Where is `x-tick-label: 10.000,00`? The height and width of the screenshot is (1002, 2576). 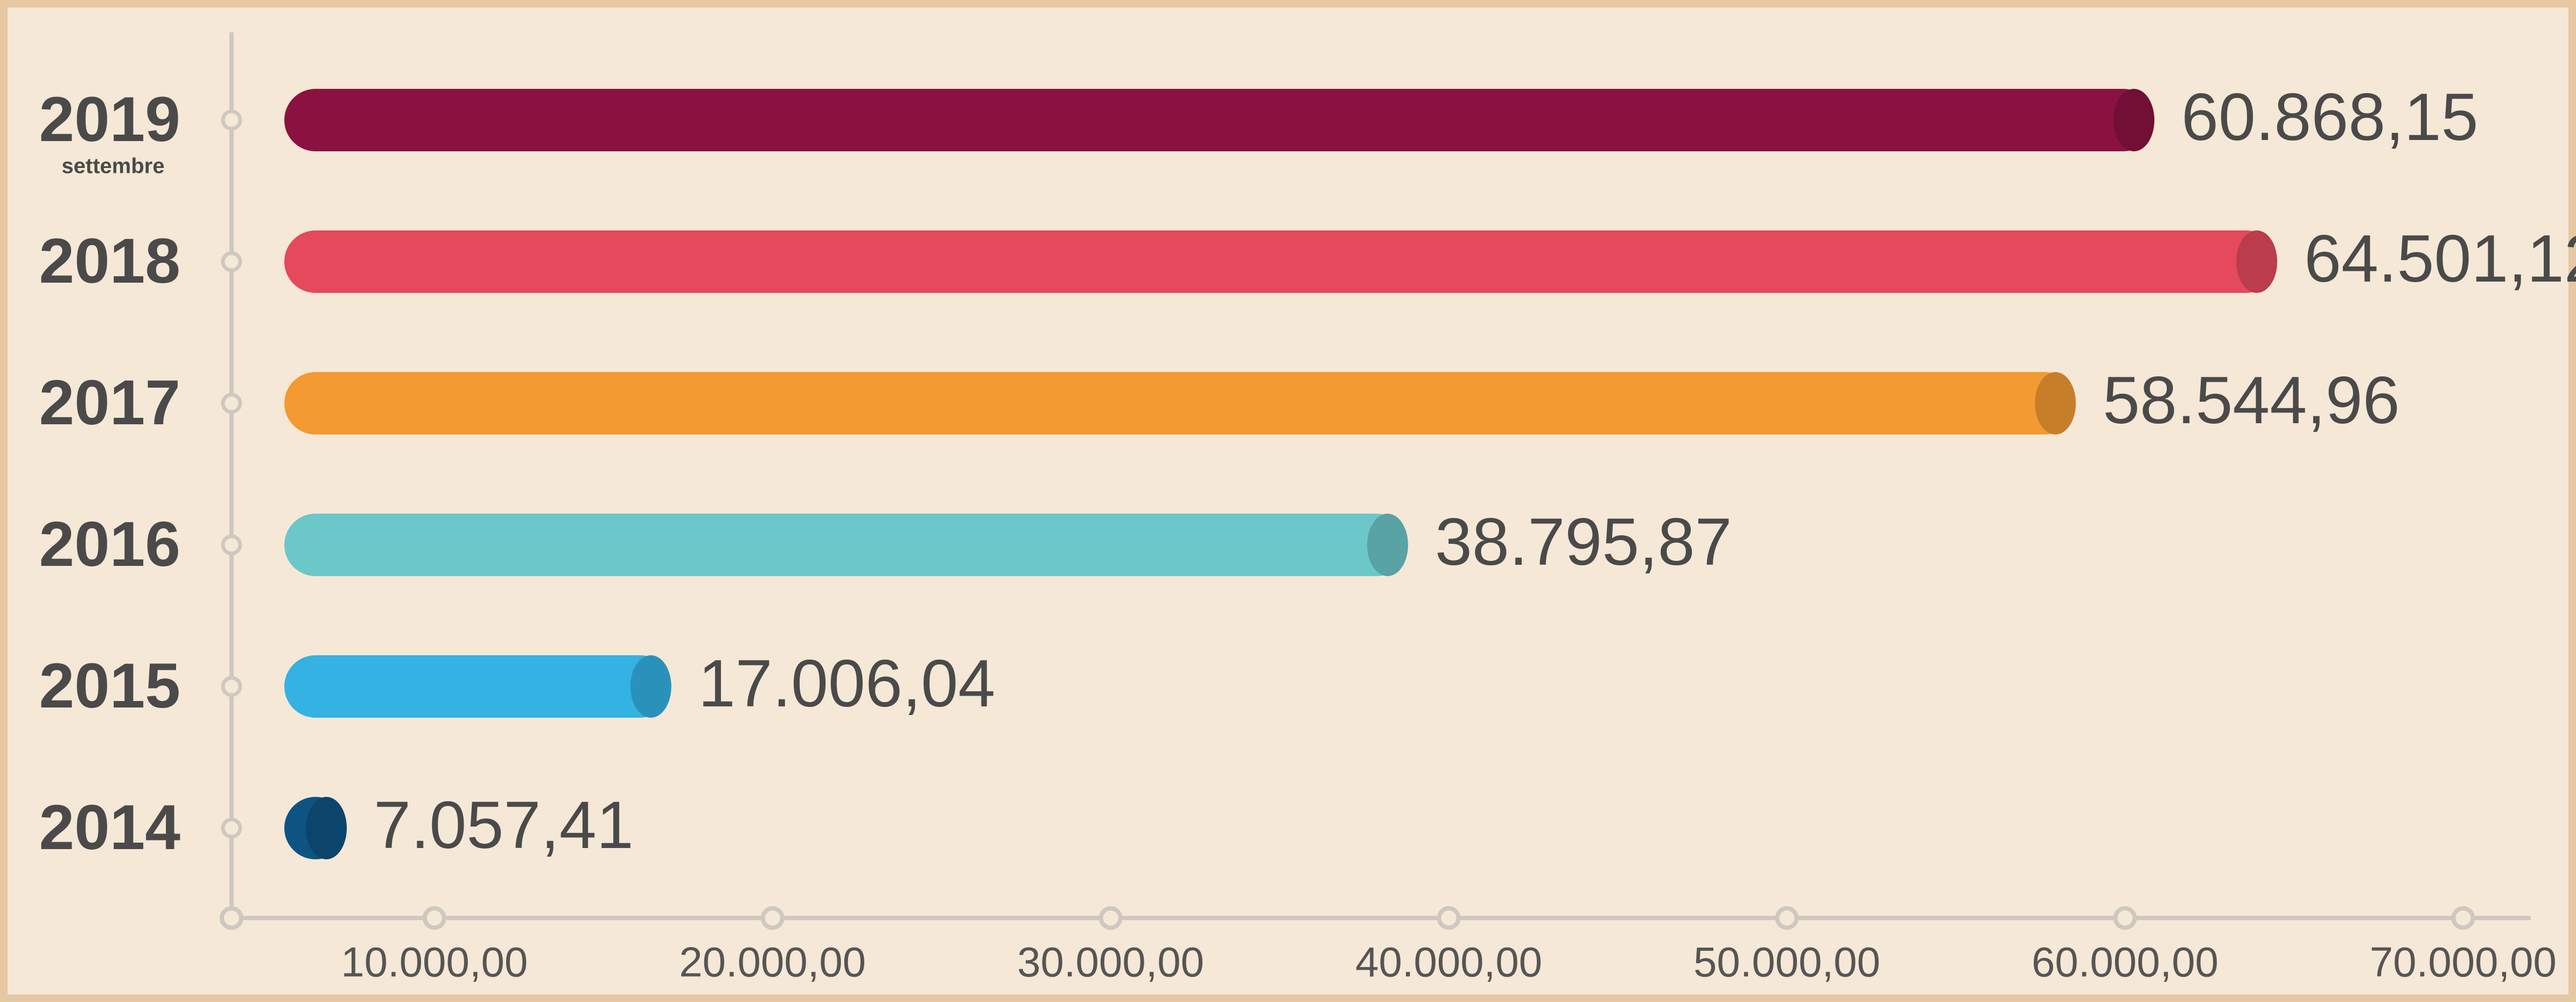 x-tick-label: 10.000,00 is located at coordinates (434, 962).